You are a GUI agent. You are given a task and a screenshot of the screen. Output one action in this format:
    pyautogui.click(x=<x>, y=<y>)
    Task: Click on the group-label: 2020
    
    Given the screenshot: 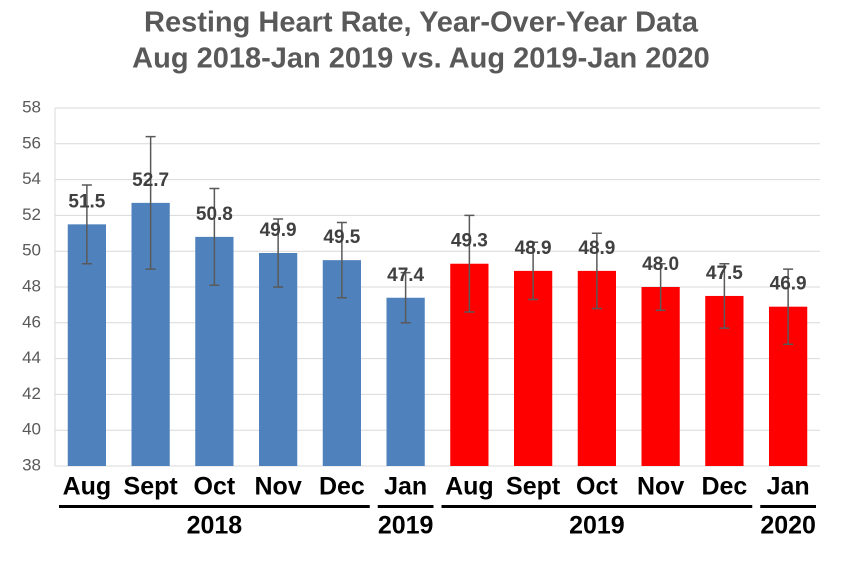 What is the action you would take?
    pyautogui.click(x=788, y=526)
    